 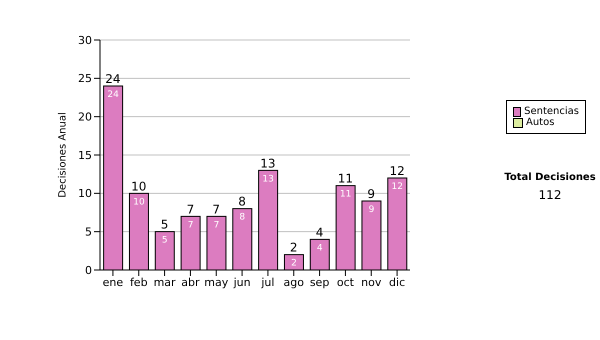 What do you see at coordinates (320, 282) in the screenshot?
I see `x-tick-label: sep` at bounding box center [320, 282].